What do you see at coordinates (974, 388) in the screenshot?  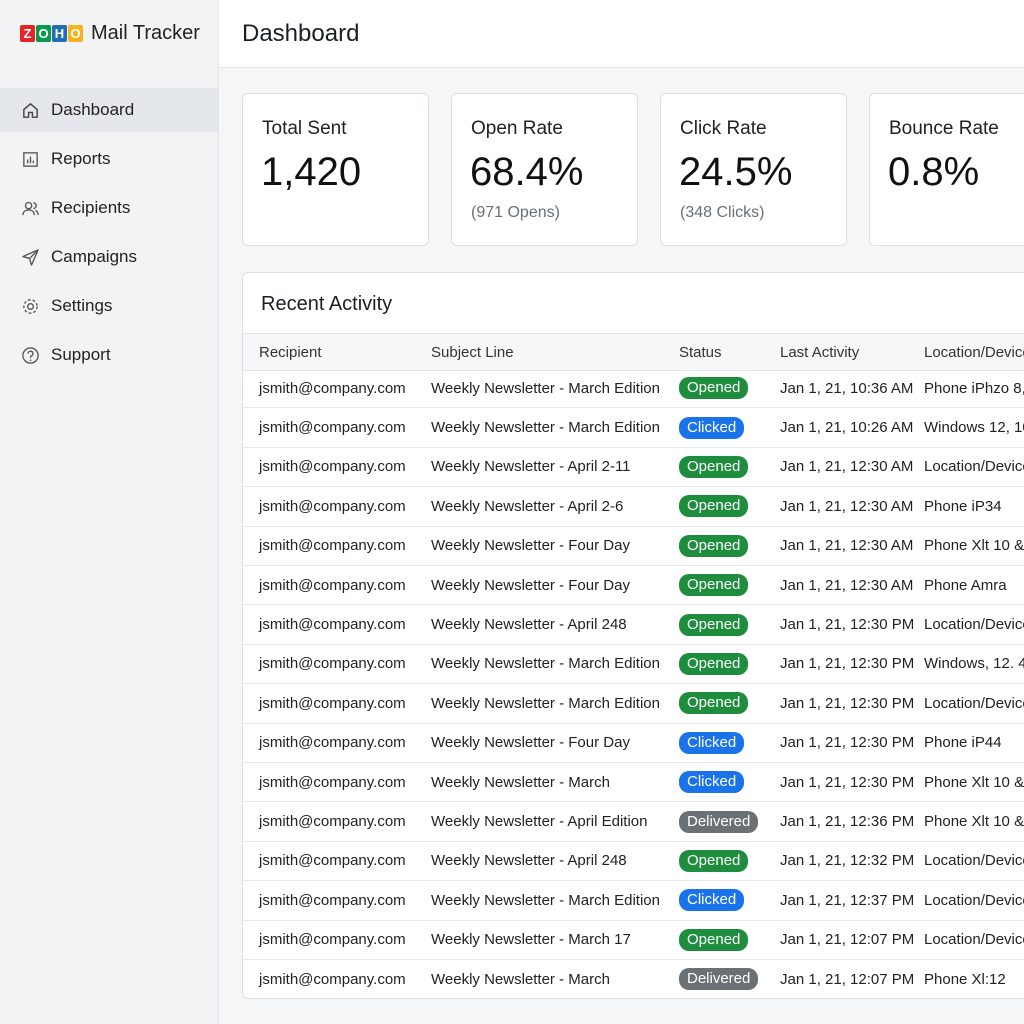 I see `table-cell: Phone iPhzo 8, 1` at bounding box center [974, 388].